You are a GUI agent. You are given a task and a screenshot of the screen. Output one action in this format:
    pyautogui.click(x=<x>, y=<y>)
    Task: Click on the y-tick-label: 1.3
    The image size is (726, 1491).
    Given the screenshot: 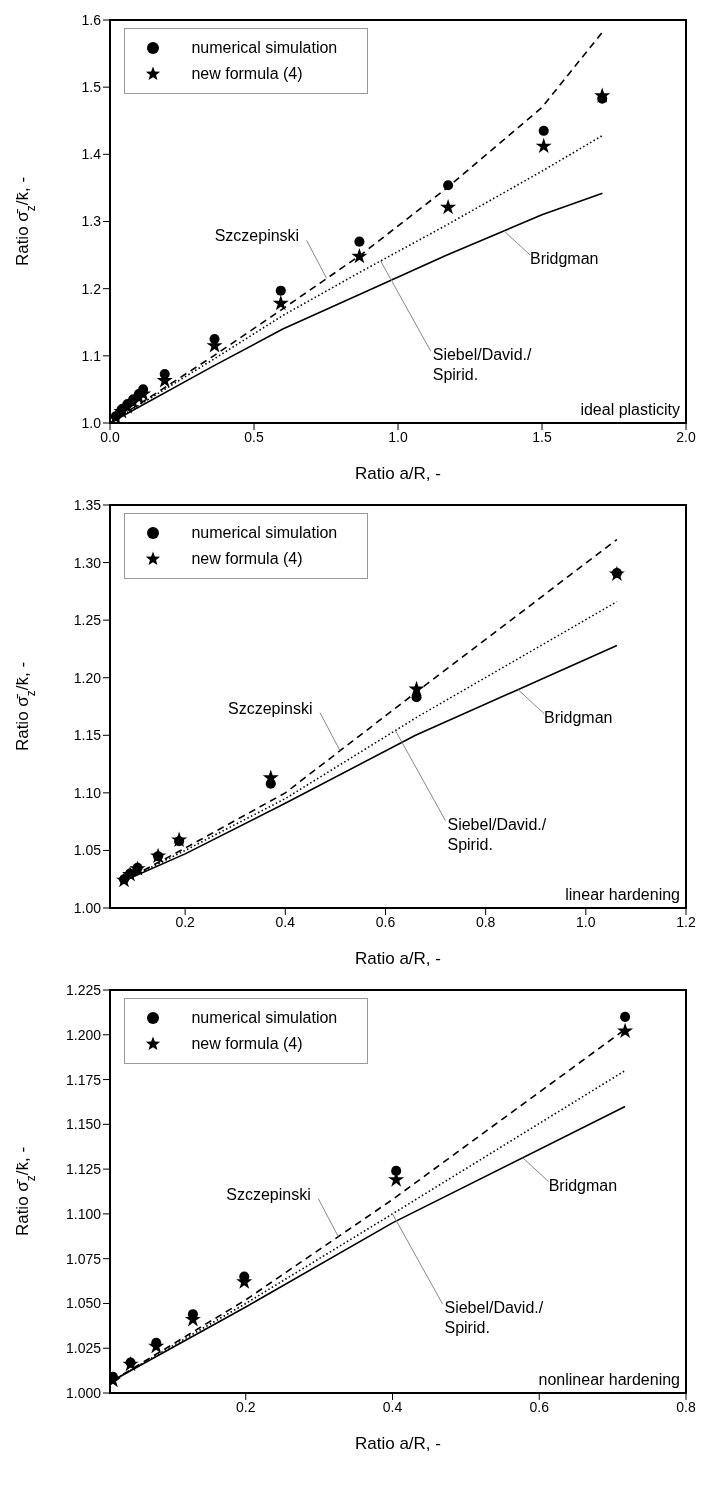 What is the action you would take?
    pyautogui.click(x=91, y=221)
    